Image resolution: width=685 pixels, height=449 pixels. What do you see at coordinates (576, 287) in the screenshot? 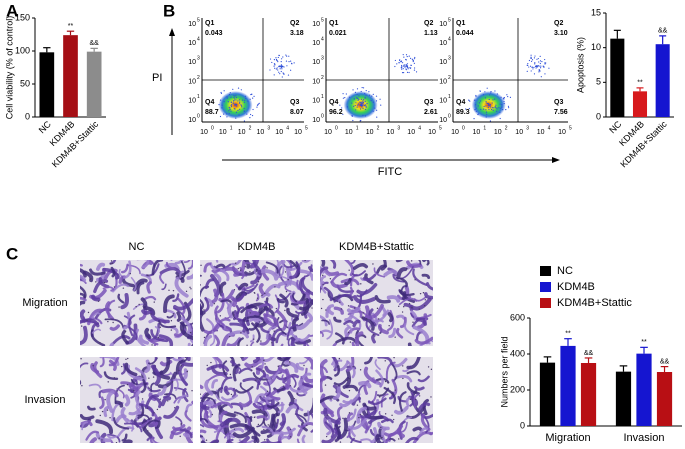
I see `legend-label: KDM4B` at bounding box center [576, 287].